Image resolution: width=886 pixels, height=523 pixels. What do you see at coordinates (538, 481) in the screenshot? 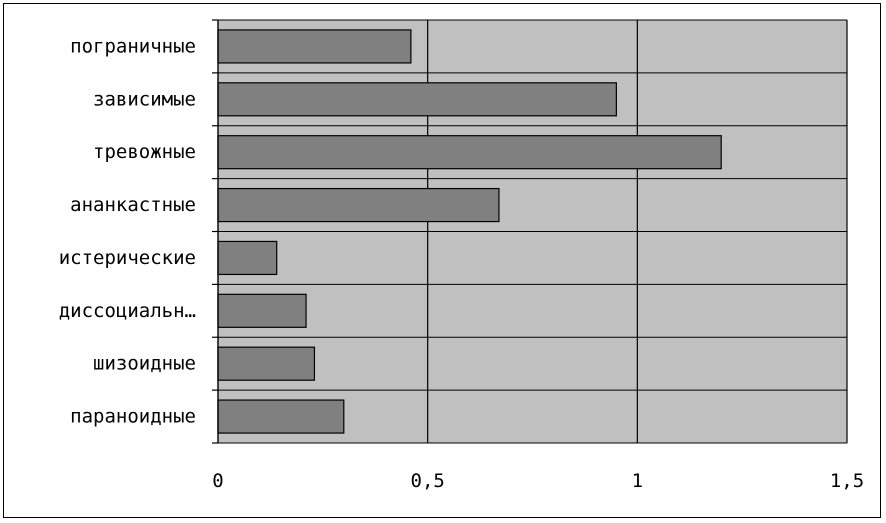
I see `x-tick-labels: 0 0,5 1 1,5` at bounding box center [538, 481].